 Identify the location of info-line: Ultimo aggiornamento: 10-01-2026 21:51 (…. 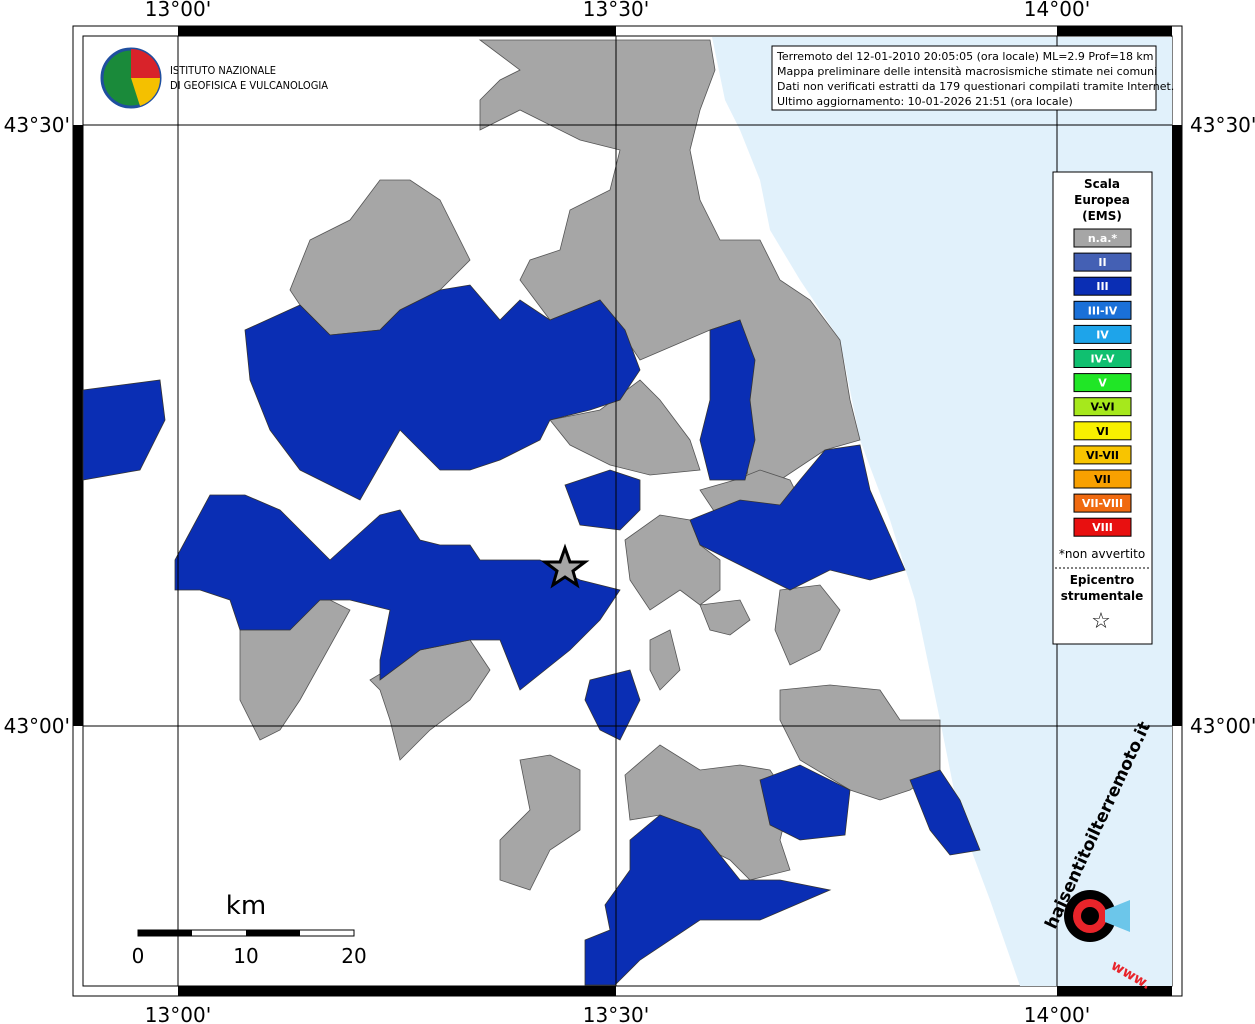
(925, 101).